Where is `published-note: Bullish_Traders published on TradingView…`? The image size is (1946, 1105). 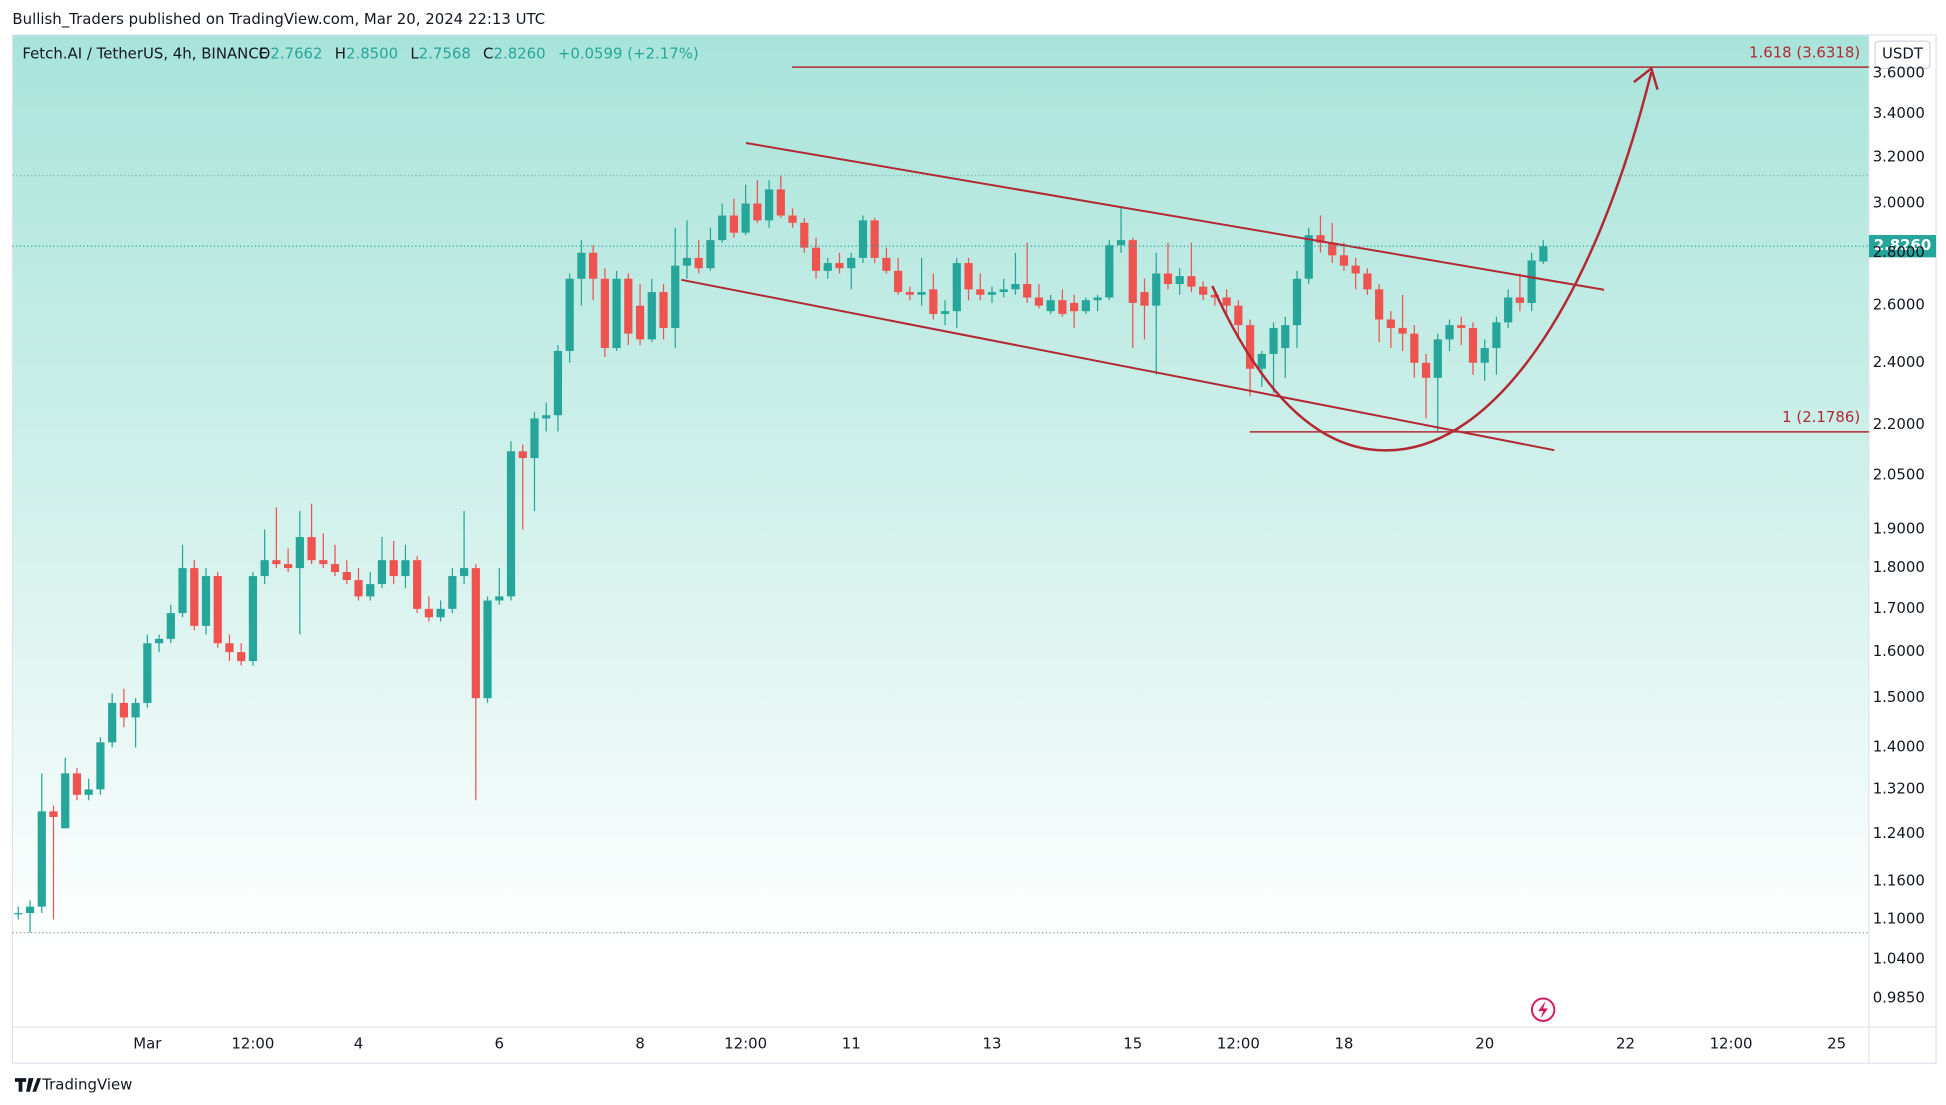
published-note: Bullish_Traders published on TradingView… is located at coordinates (278, 19).